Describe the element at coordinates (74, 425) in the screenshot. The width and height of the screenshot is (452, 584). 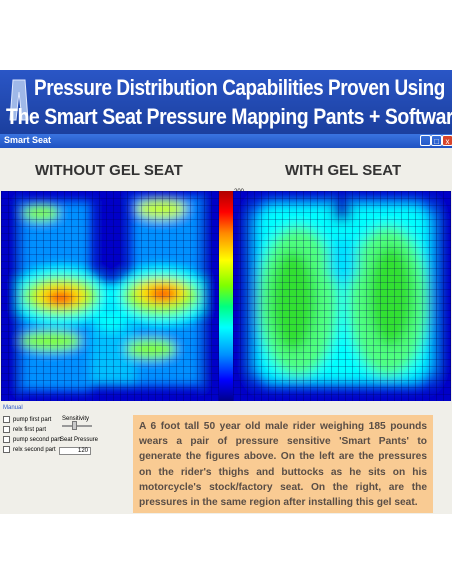
I see `sensitivity-slider-handle` at that location.